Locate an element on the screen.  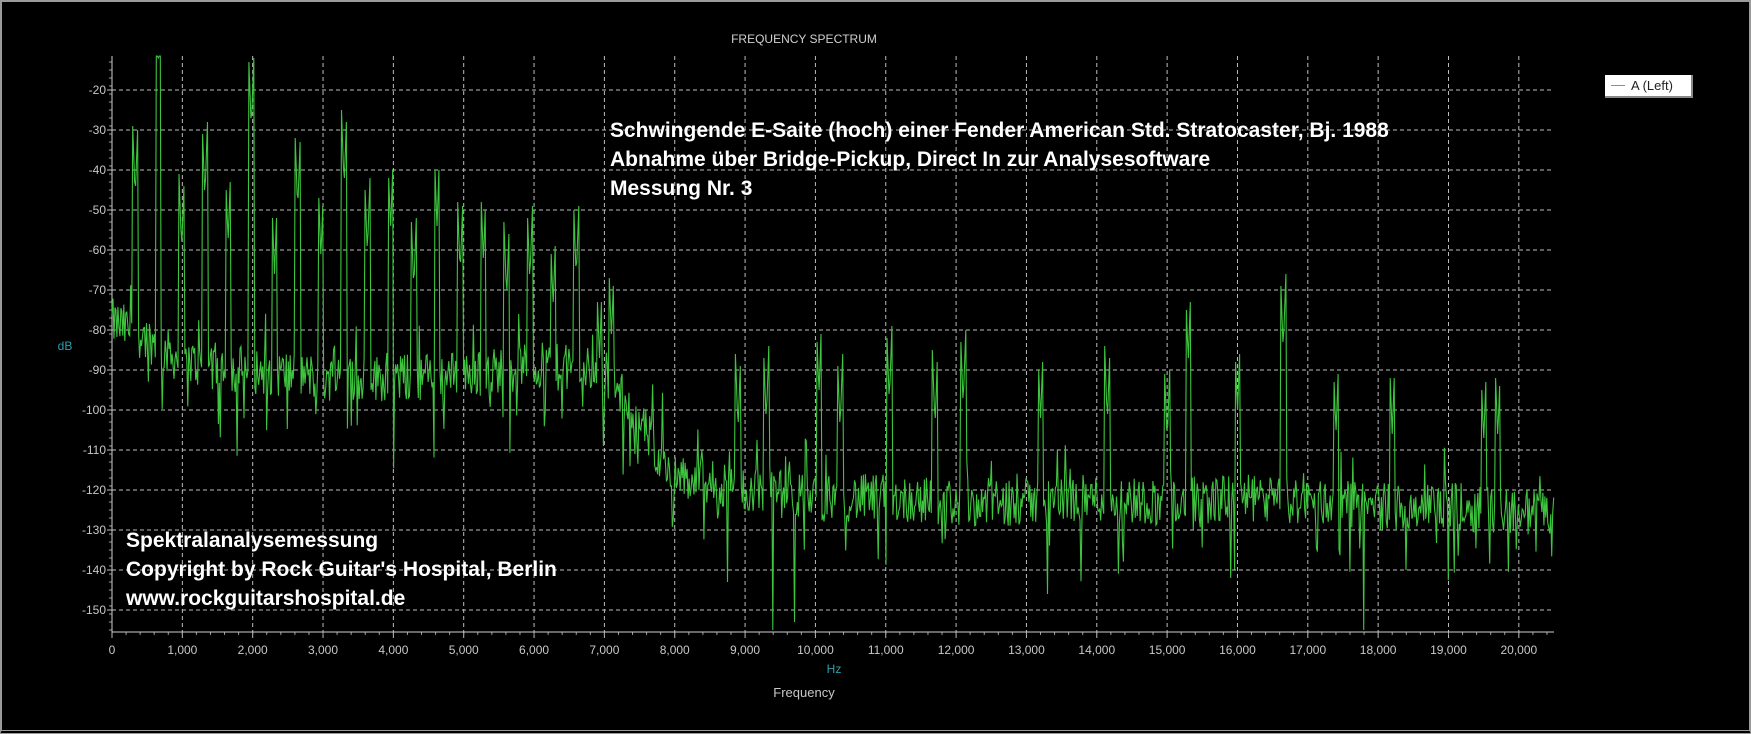
x-tick-label: 20,000 is located at coordinates (1518, 650).